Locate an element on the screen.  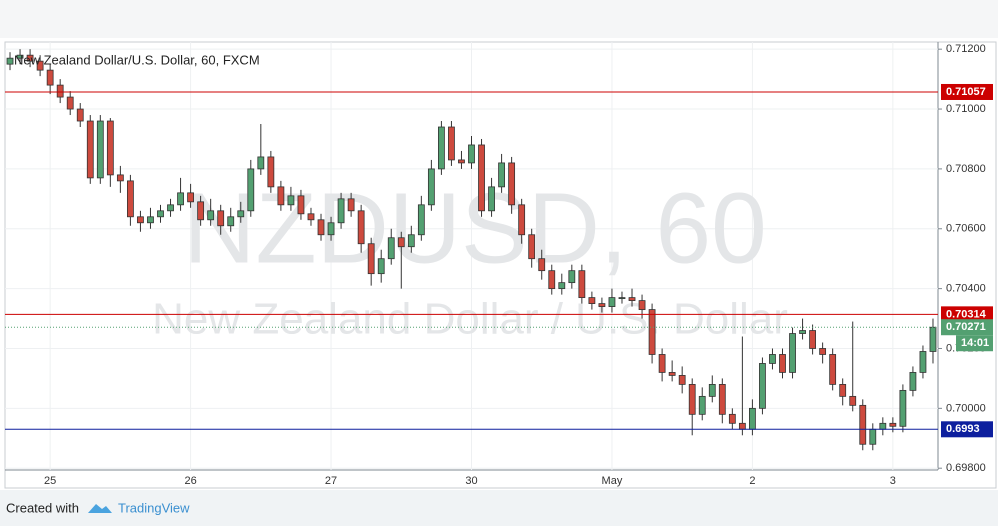
x-tick-label: 27 is located at coordinates (331, 481).